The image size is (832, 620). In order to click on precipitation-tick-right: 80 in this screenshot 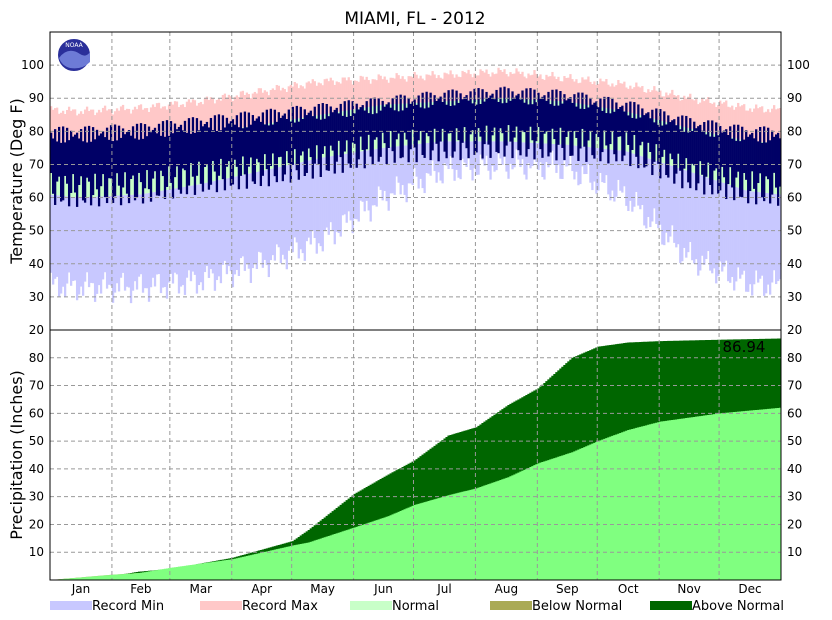, I will do `click(794, 358)`.